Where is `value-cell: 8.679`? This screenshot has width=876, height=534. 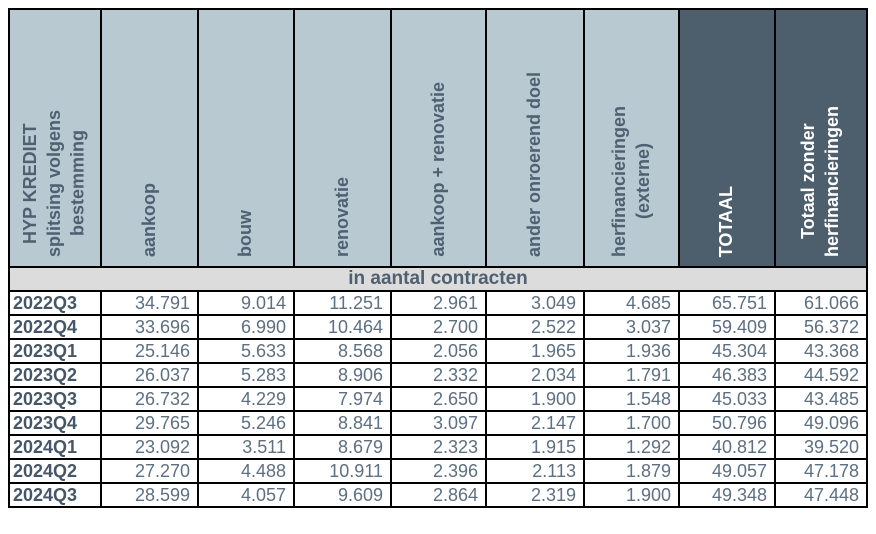 value-cell: 8.679 is located at coordinates (342, 447).